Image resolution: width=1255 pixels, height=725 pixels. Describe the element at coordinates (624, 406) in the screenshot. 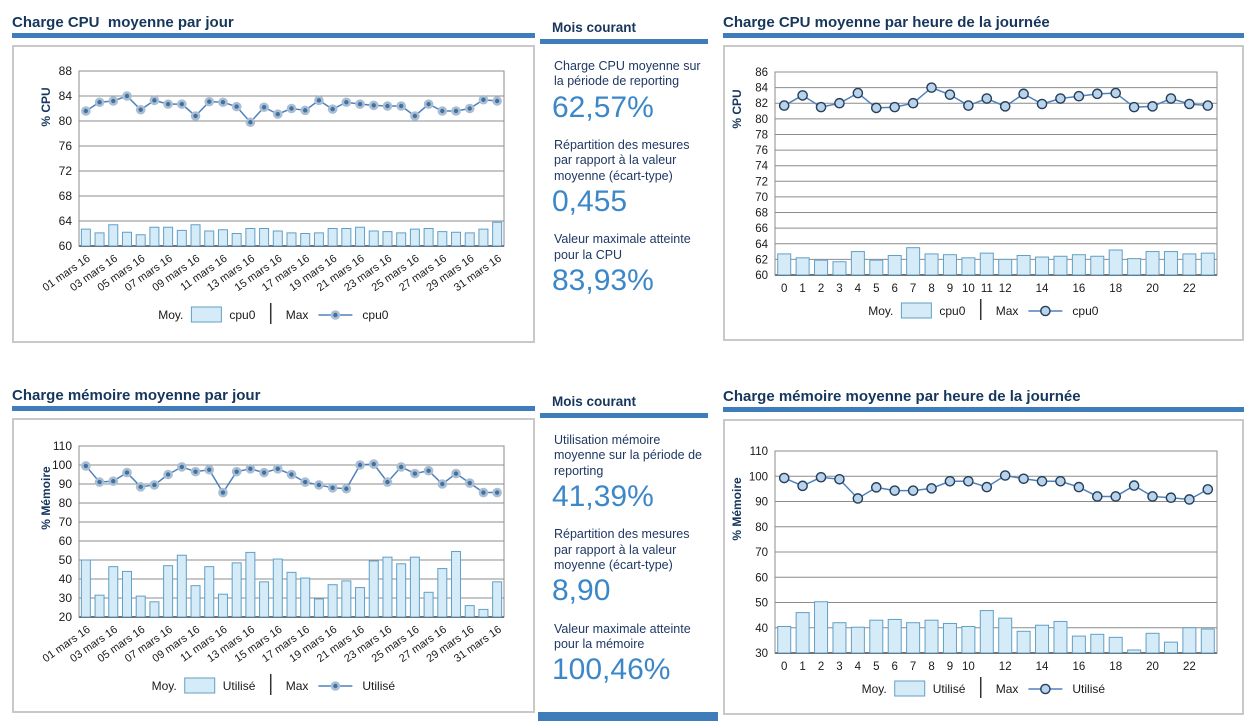

I see `memory-stats-heading: Mois courant` at that location.